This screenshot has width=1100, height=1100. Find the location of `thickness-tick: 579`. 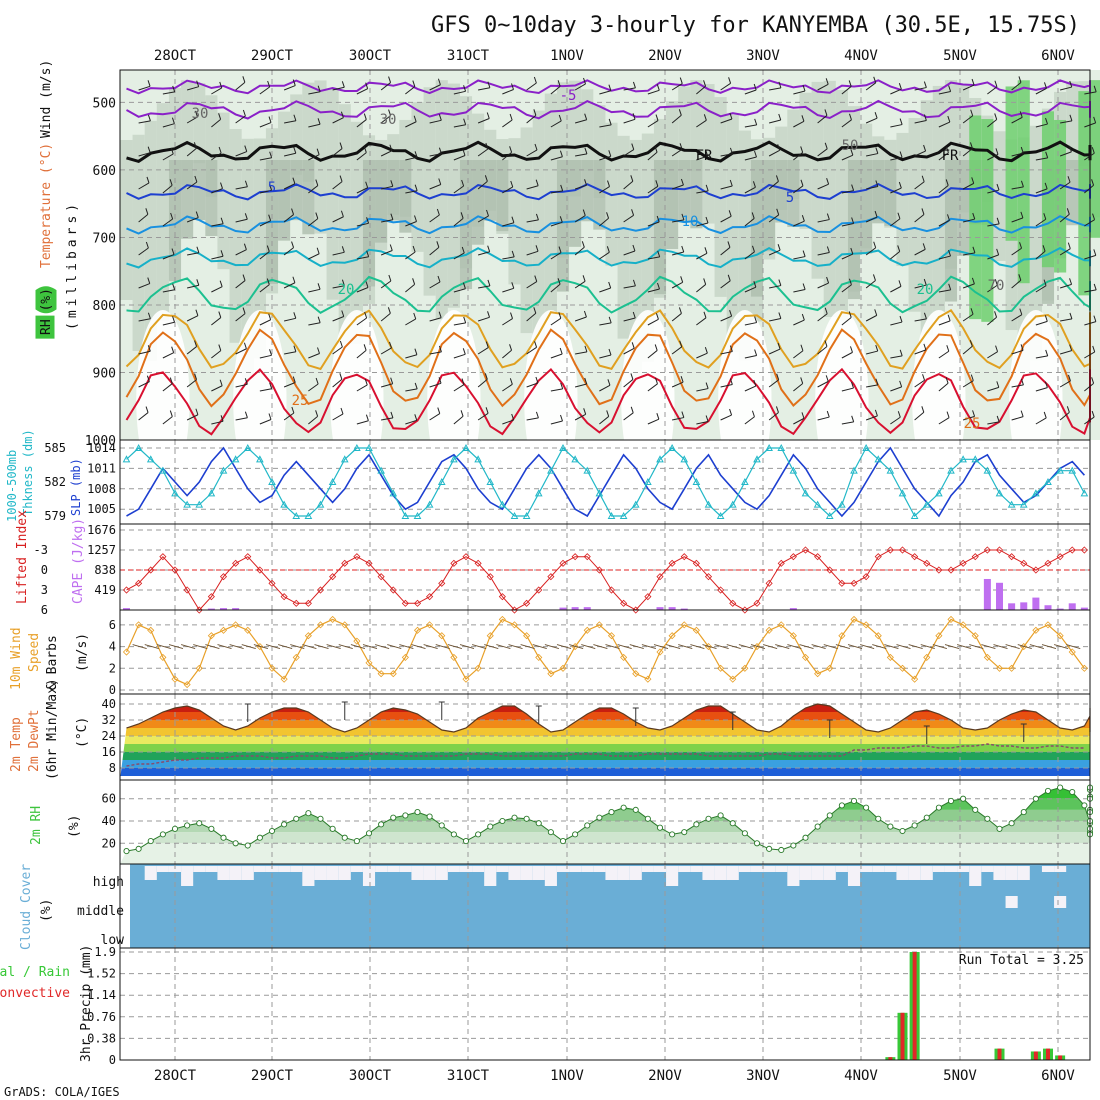

thickness-tick: 579 is located at coordinates (55, 516).